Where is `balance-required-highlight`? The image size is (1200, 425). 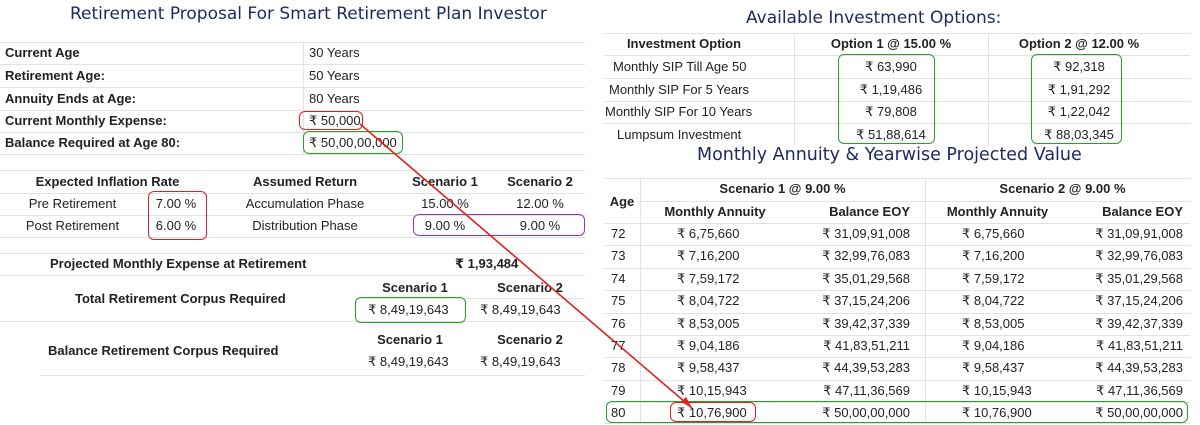 balance-required-highlight is located at coordinates (353, 142).